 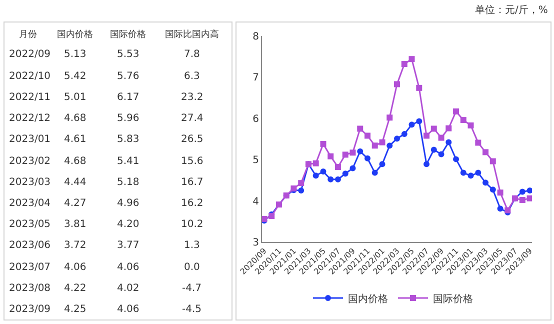 What do you see at coordinates (511, 10) in the screenshot?
I see `text: 单位：元/斤，%` at bounding box center [511, 10].